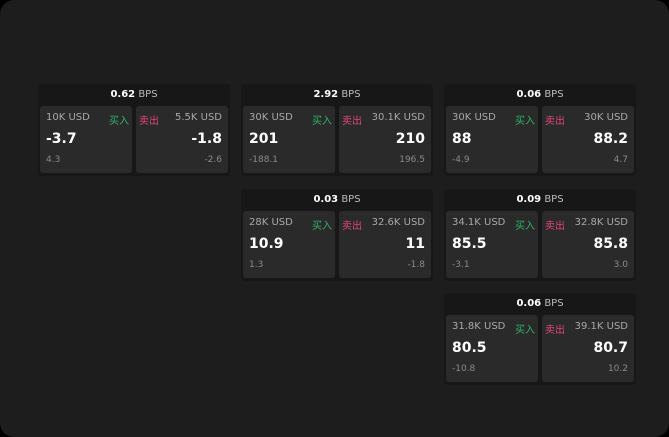  I want to click on spread-header: 2.92 BPS, so click(337, 94).